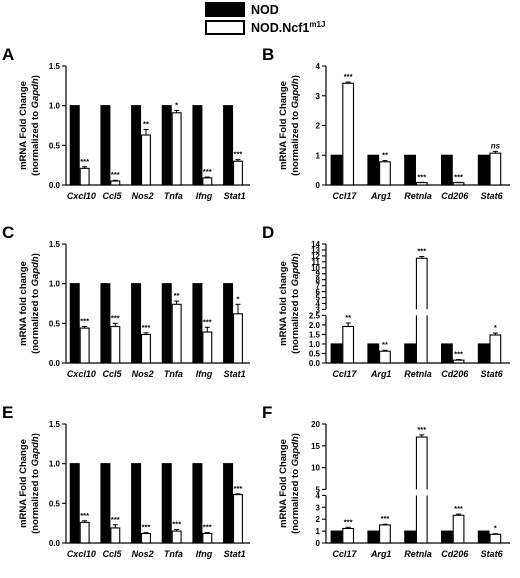 Image resolution: width=520 pixels, height=578 pixels. What do you see at coordinates (295, 76) in the screenshot?
I see `y-axis-title-paren: )` at bounding box center [295, 76].